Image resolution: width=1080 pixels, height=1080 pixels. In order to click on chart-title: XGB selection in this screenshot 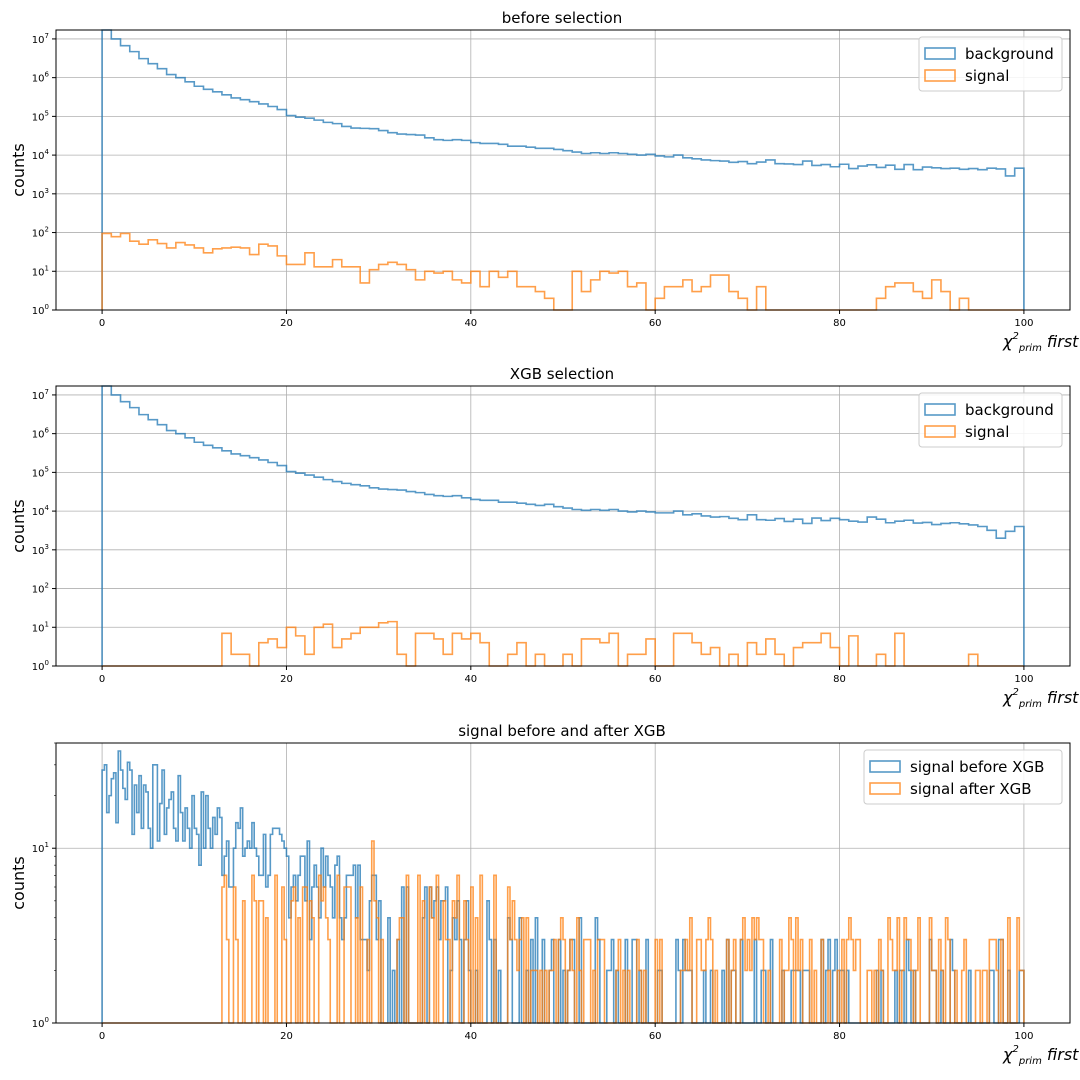, I will do `click(562, 374)`.